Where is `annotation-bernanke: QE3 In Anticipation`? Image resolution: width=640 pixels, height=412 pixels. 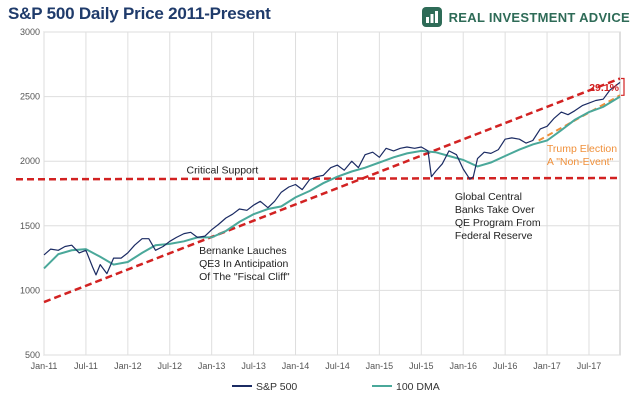
annotation-bernanke: QE3 In Anticipation is located at coordinates (243, 264).